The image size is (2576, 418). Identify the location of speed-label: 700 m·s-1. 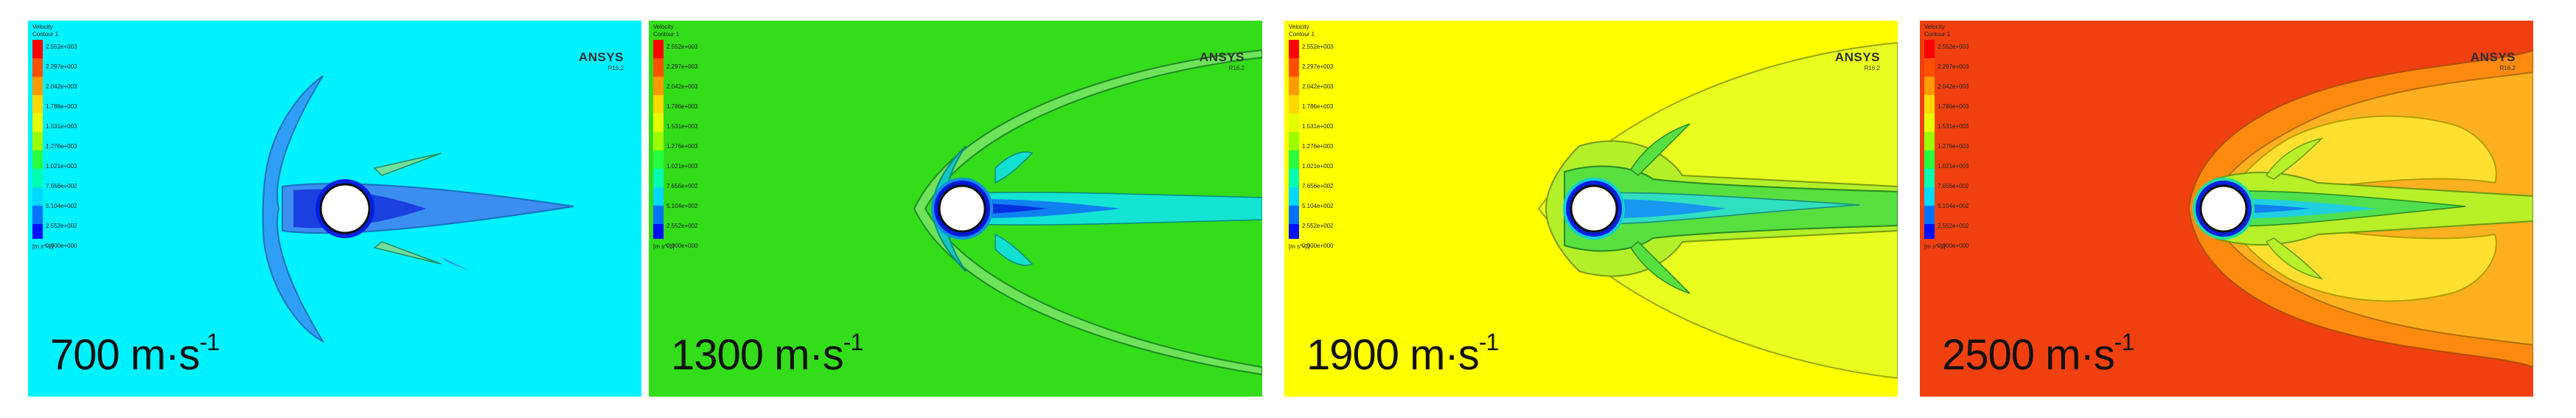
(135, 353).